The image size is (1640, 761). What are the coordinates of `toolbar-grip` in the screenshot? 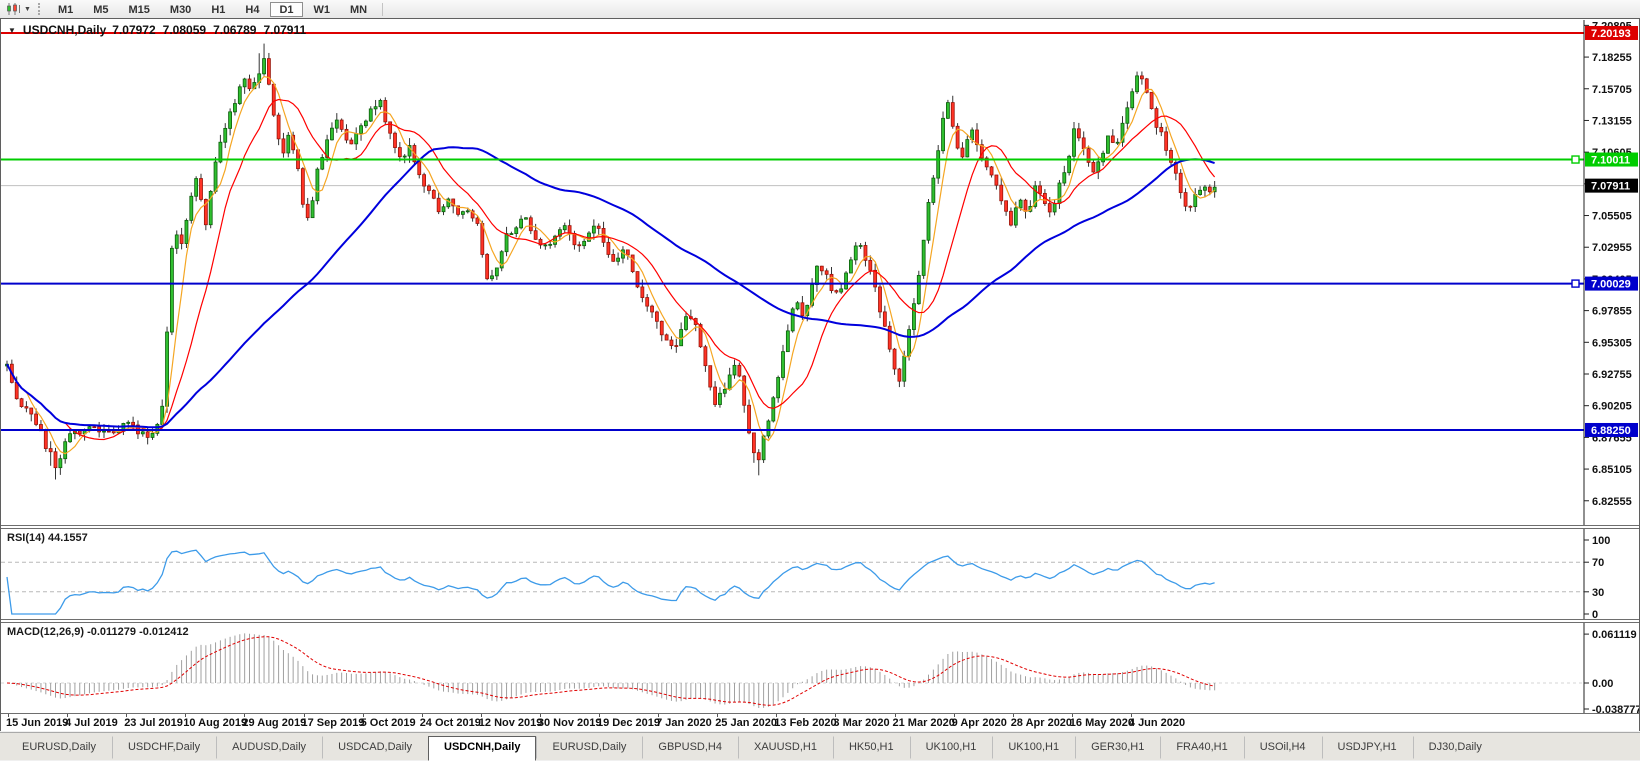 It's located at (39, 9).